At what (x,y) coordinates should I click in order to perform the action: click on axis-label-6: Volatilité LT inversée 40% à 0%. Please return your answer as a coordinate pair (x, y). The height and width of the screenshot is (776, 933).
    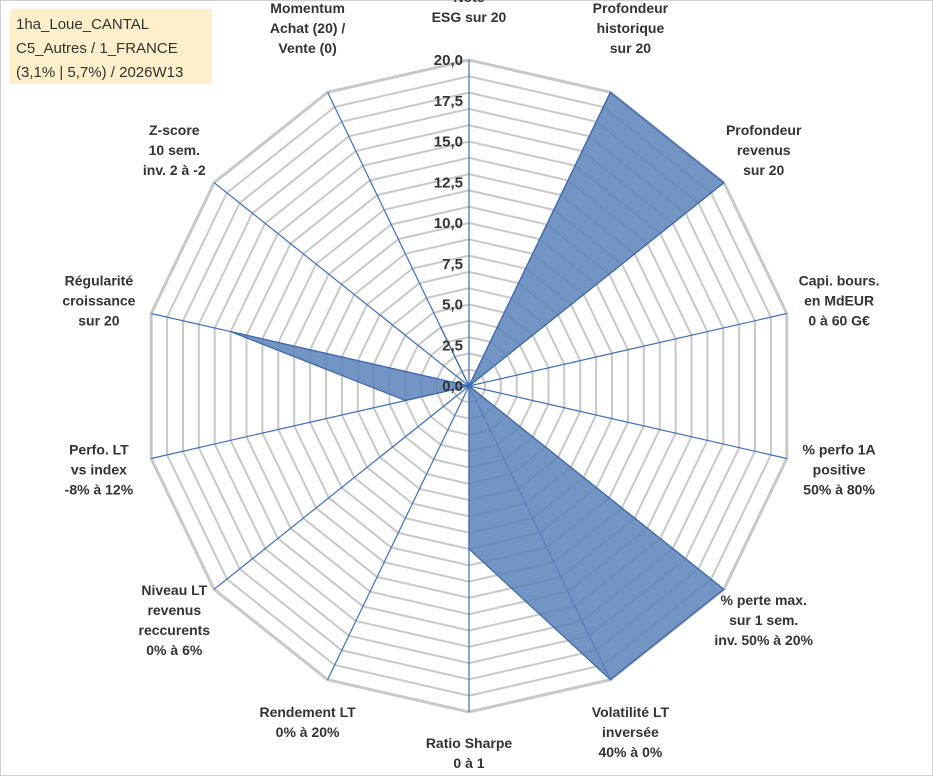
    Looking at the image, I should click on (631, 732).